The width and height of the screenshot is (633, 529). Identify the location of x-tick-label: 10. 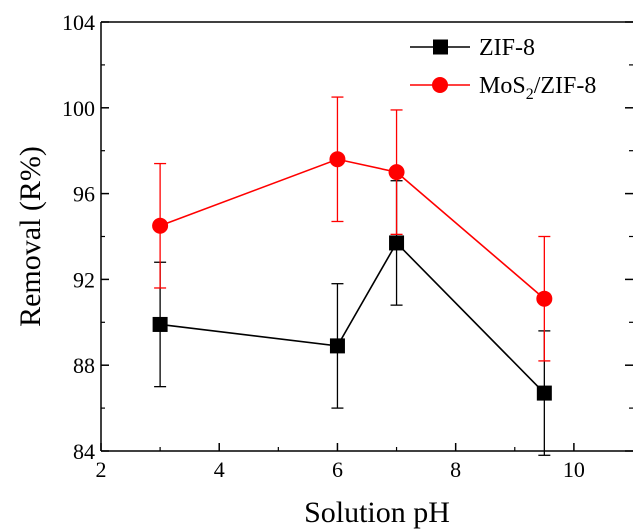
(574, 469).